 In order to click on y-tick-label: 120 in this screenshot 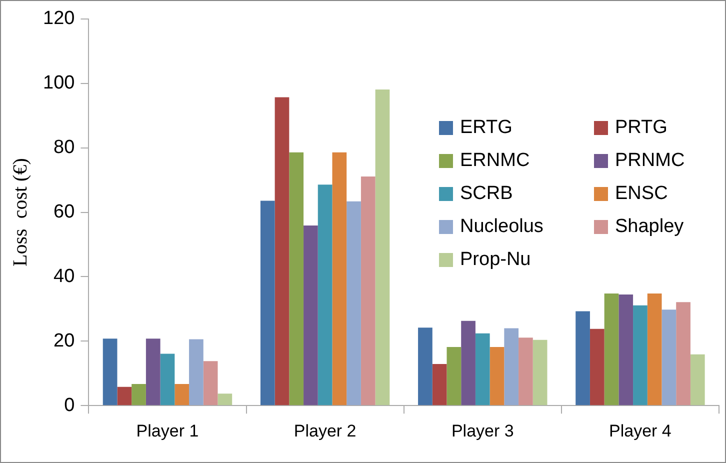, I will do `click(59, 19)`.